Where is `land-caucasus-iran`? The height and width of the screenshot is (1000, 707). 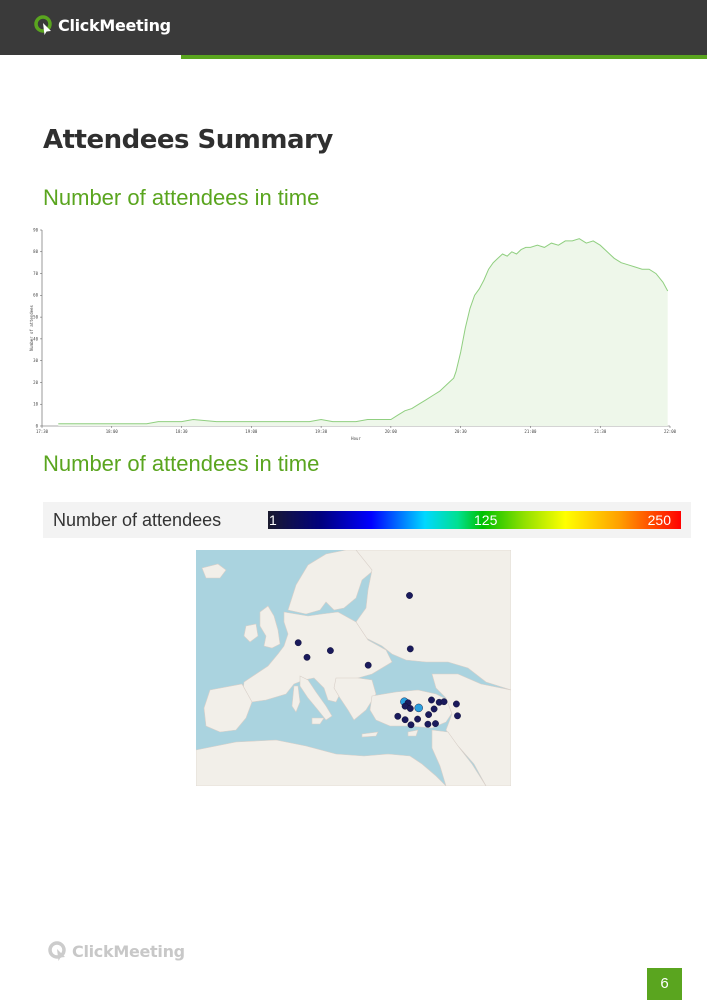
land-caucasus-iran is located at coordinates (471, 729).